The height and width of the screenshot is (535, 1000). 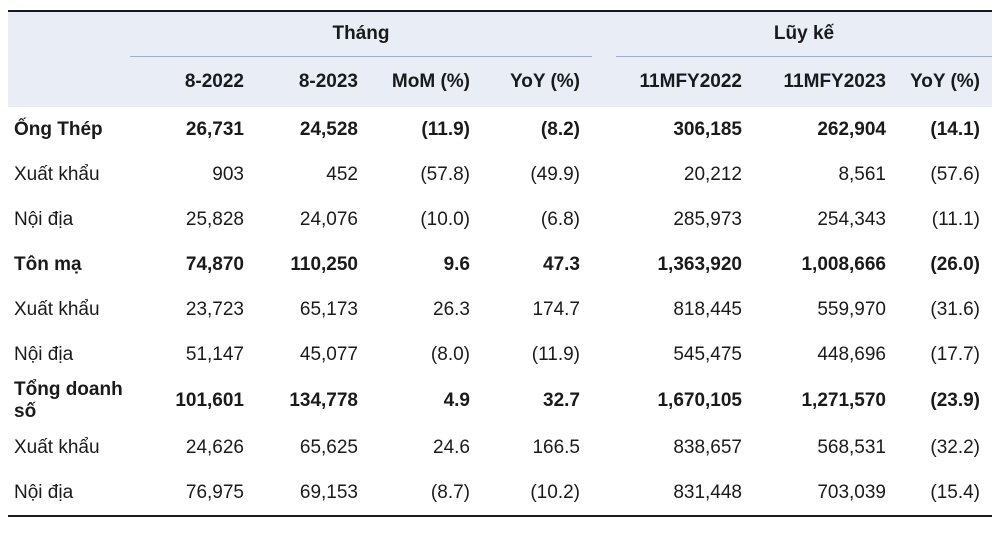 I want to click on cell: 285,973, so click(x=707, y=219).